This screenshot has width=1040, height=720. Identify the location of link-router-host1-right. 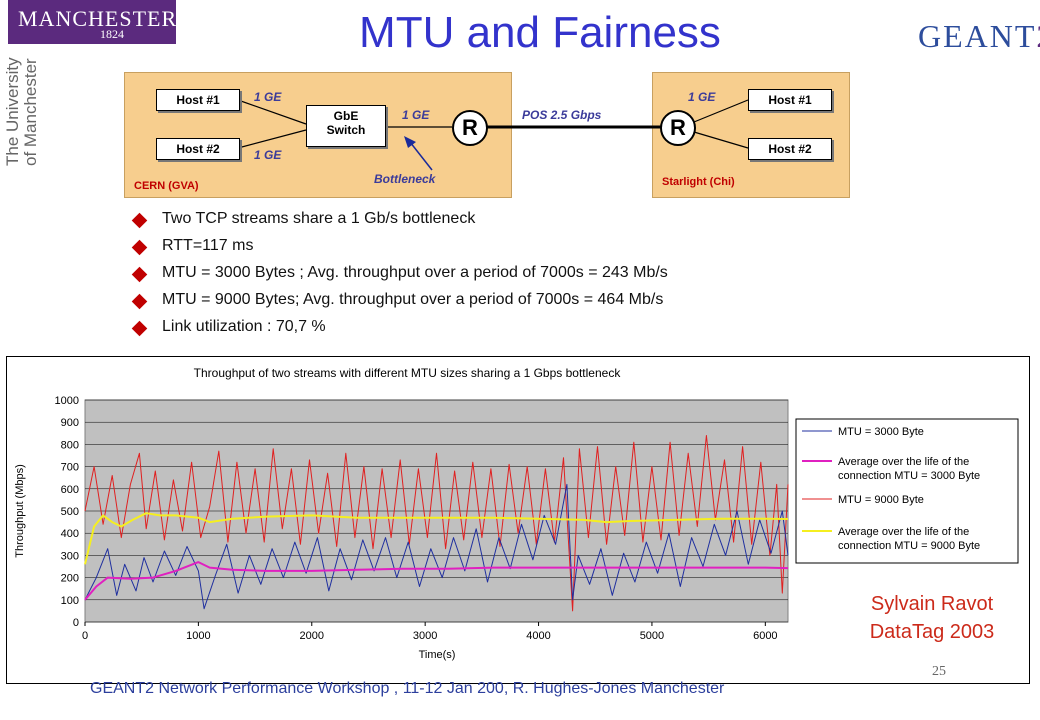
(721, 111).